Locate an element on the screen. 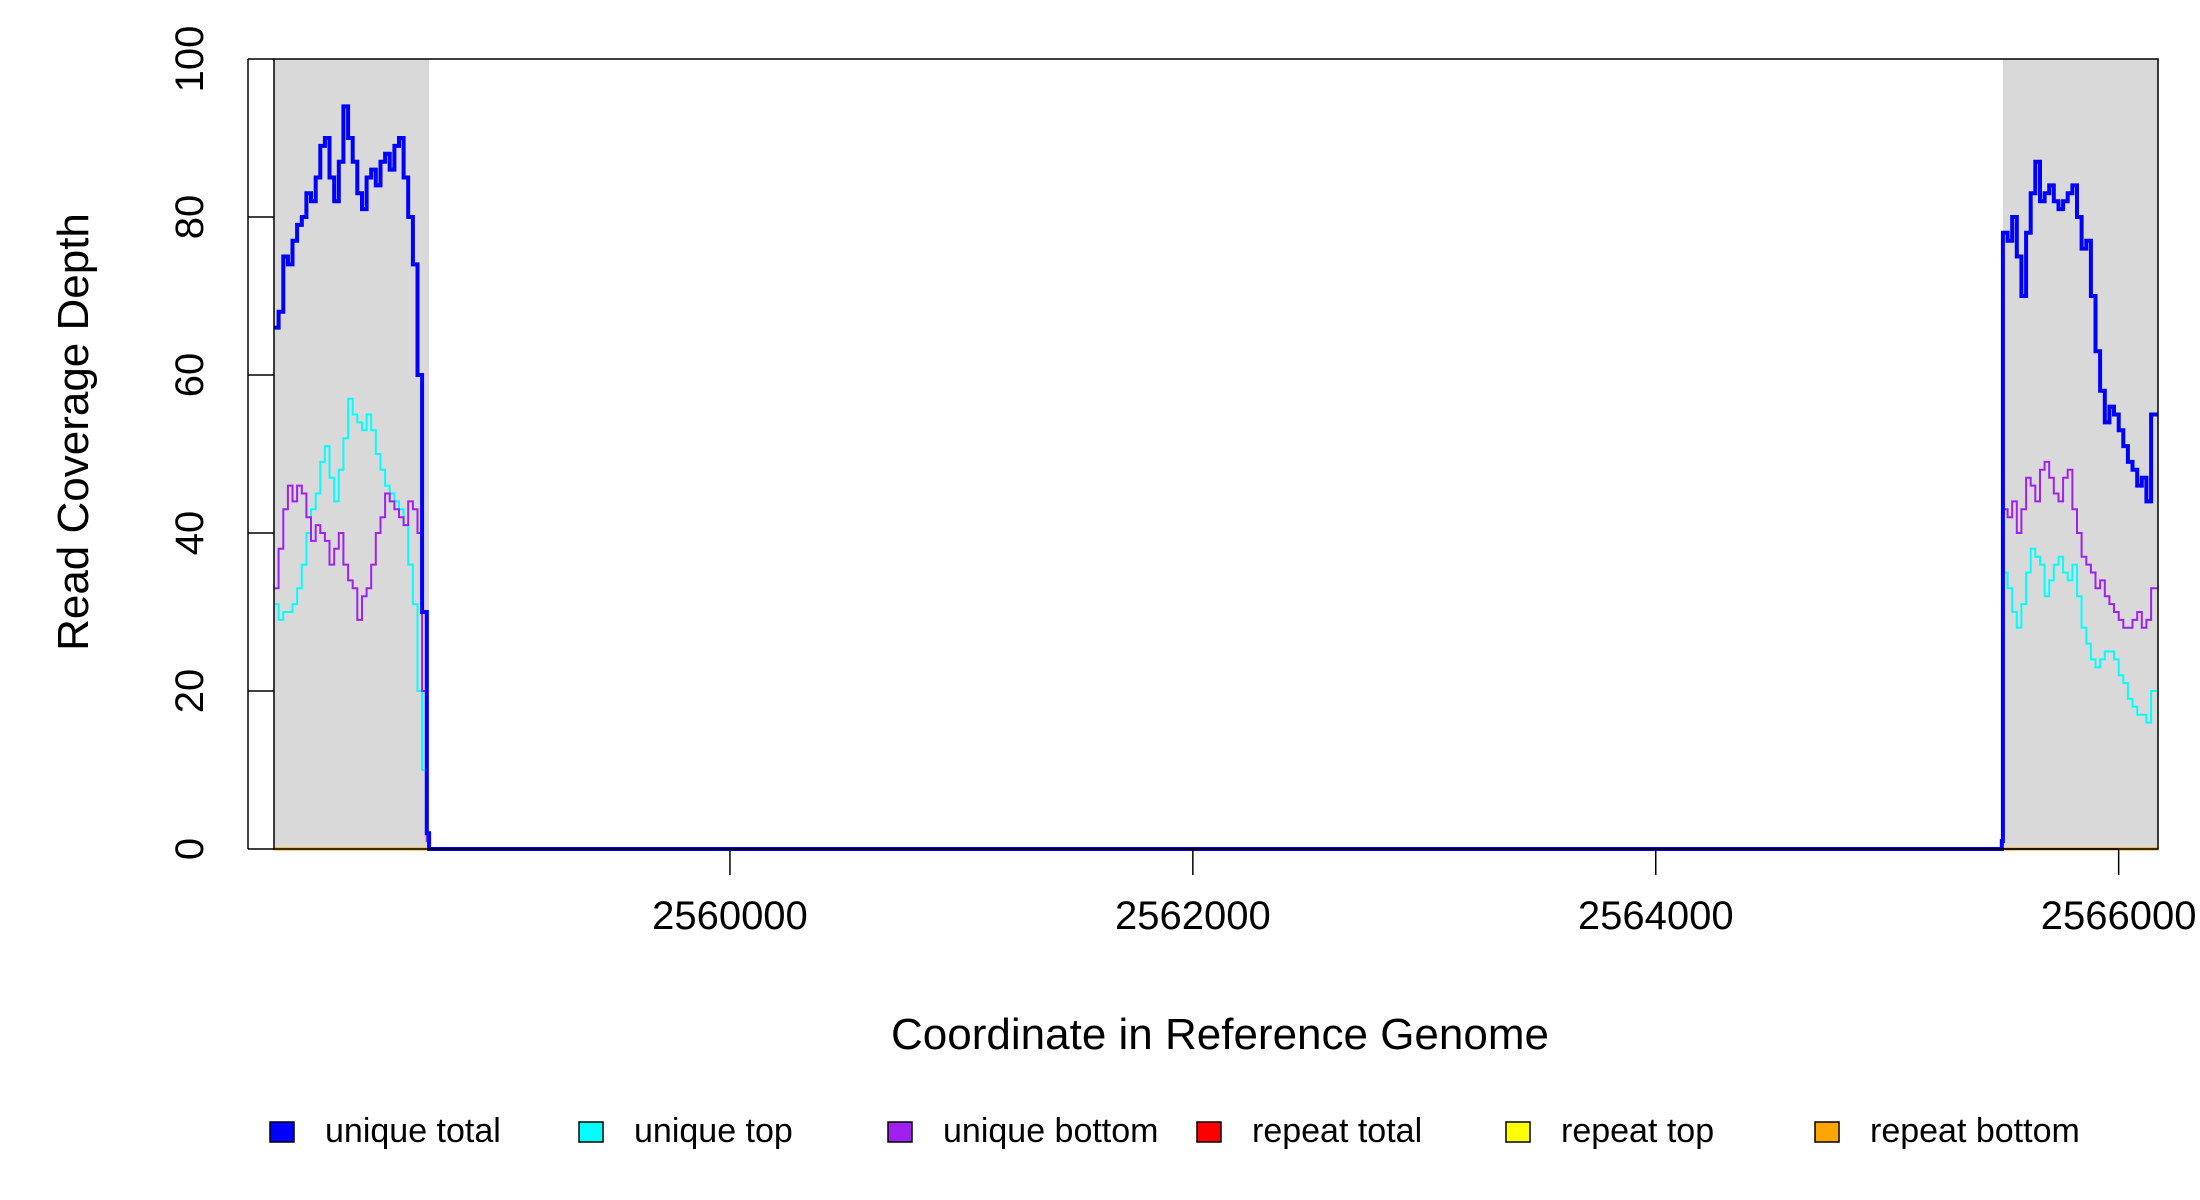 This screenshot has width=2200, height=1200. legend-item-repeat-bottom: repeat bottom is located at coordinates (1947, 1131).